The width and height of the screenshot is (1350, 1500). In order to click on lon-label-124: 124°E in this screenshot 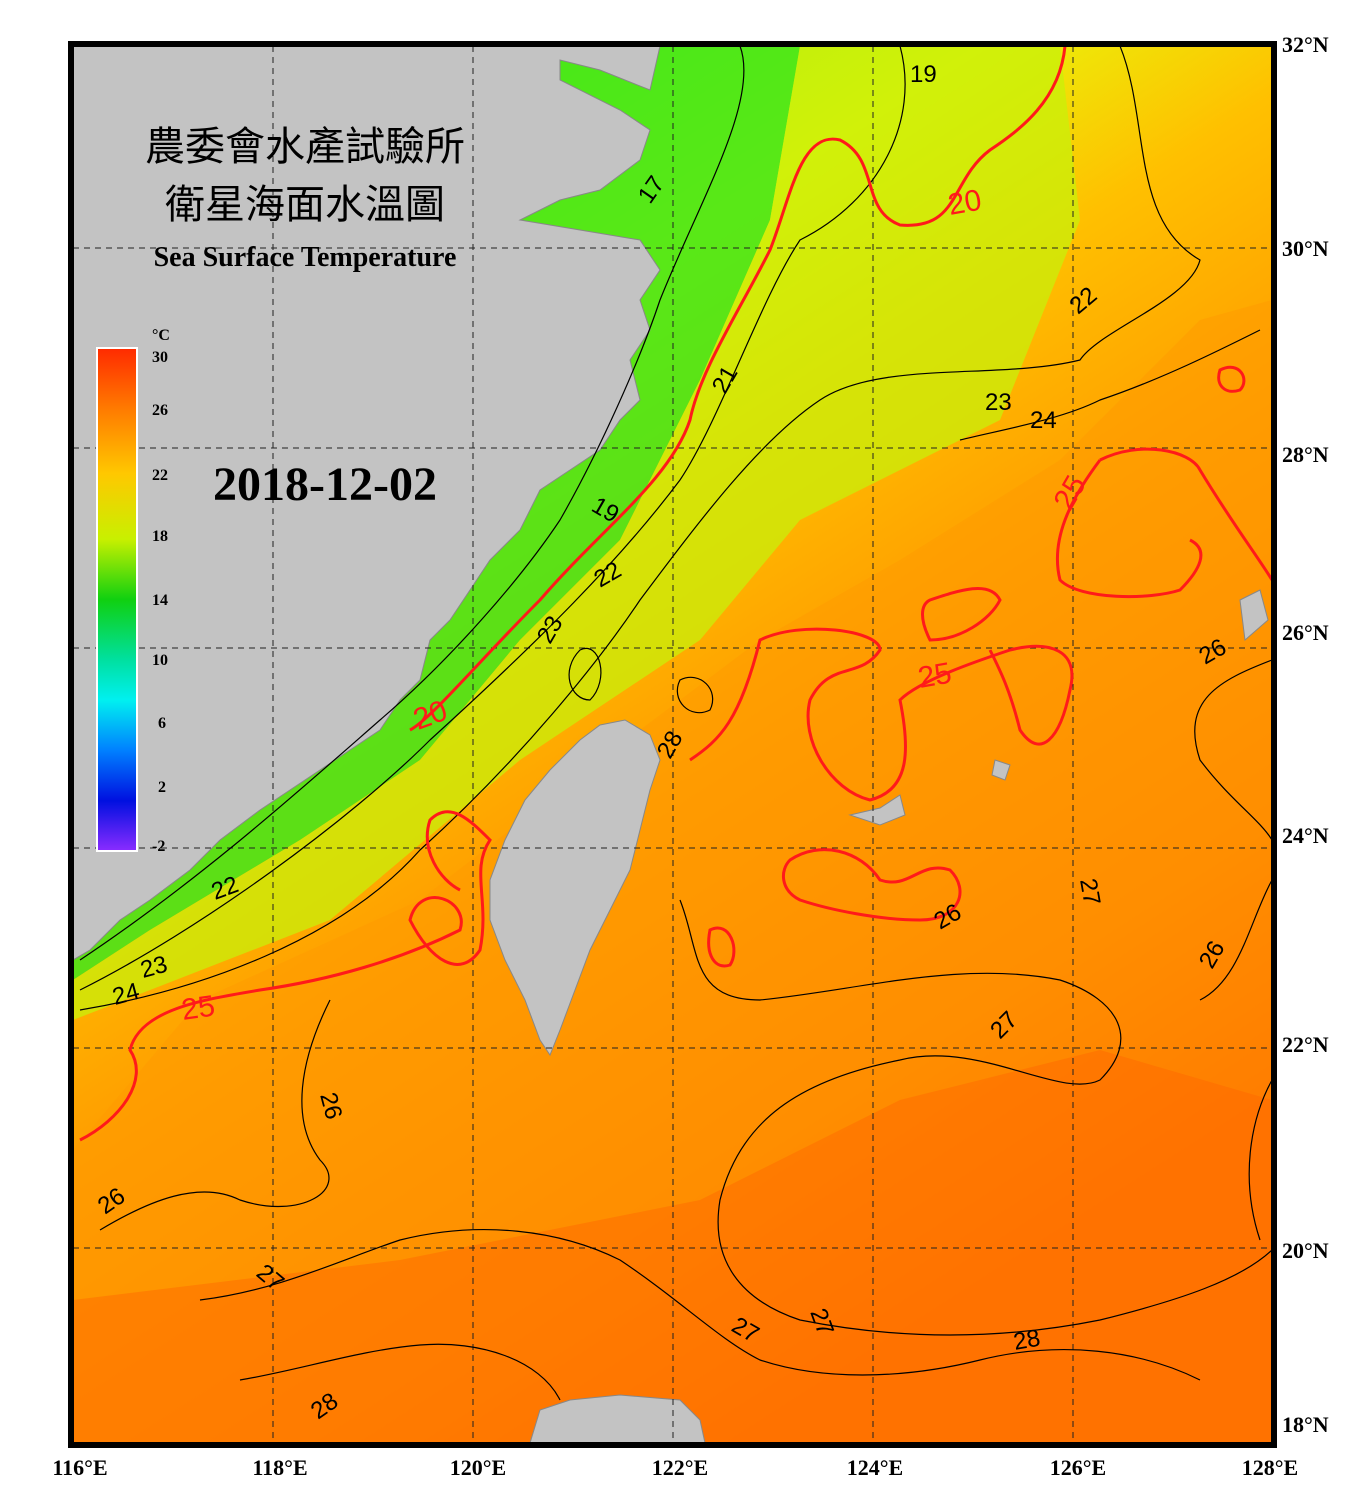, I will do `click(875, 1467)`.